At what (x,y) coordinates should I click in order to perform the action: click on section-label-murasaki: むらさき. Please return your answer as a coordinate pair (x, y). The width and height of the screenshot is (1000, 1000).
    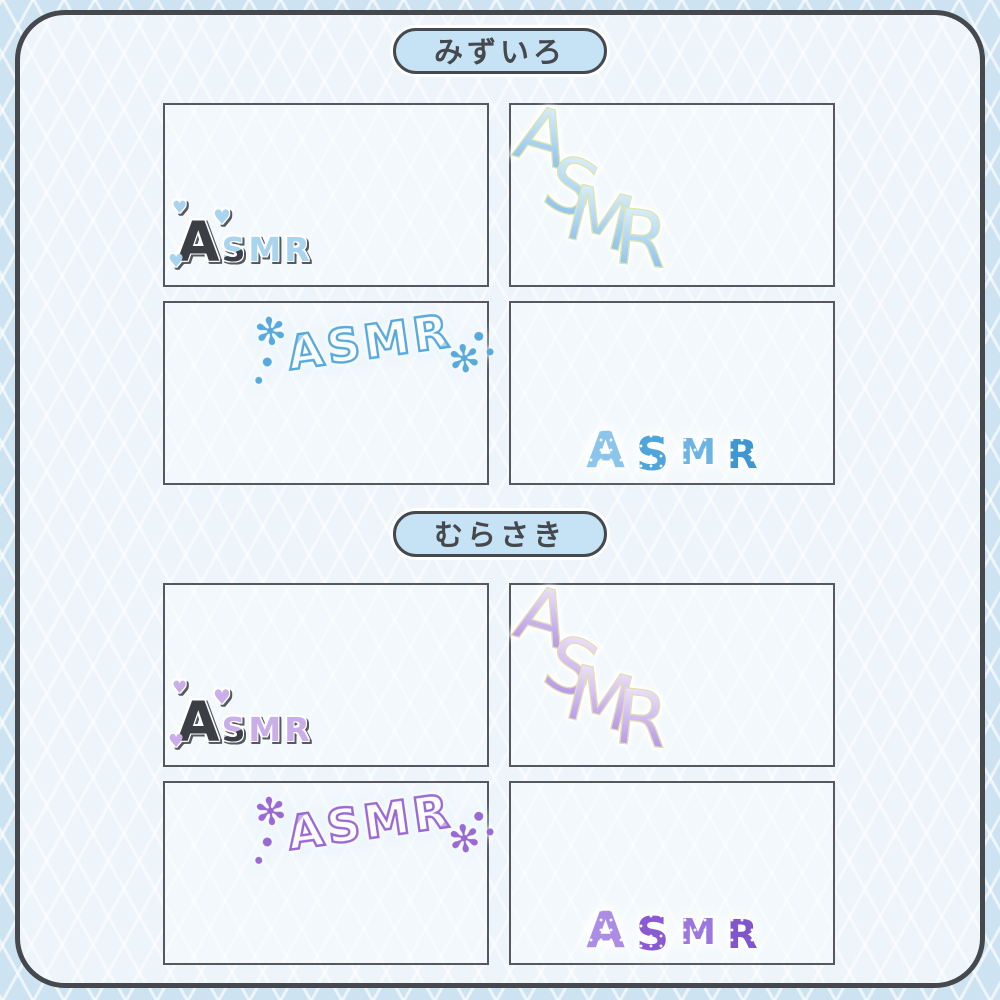
    Looking at the image, I should click on (500, 534).